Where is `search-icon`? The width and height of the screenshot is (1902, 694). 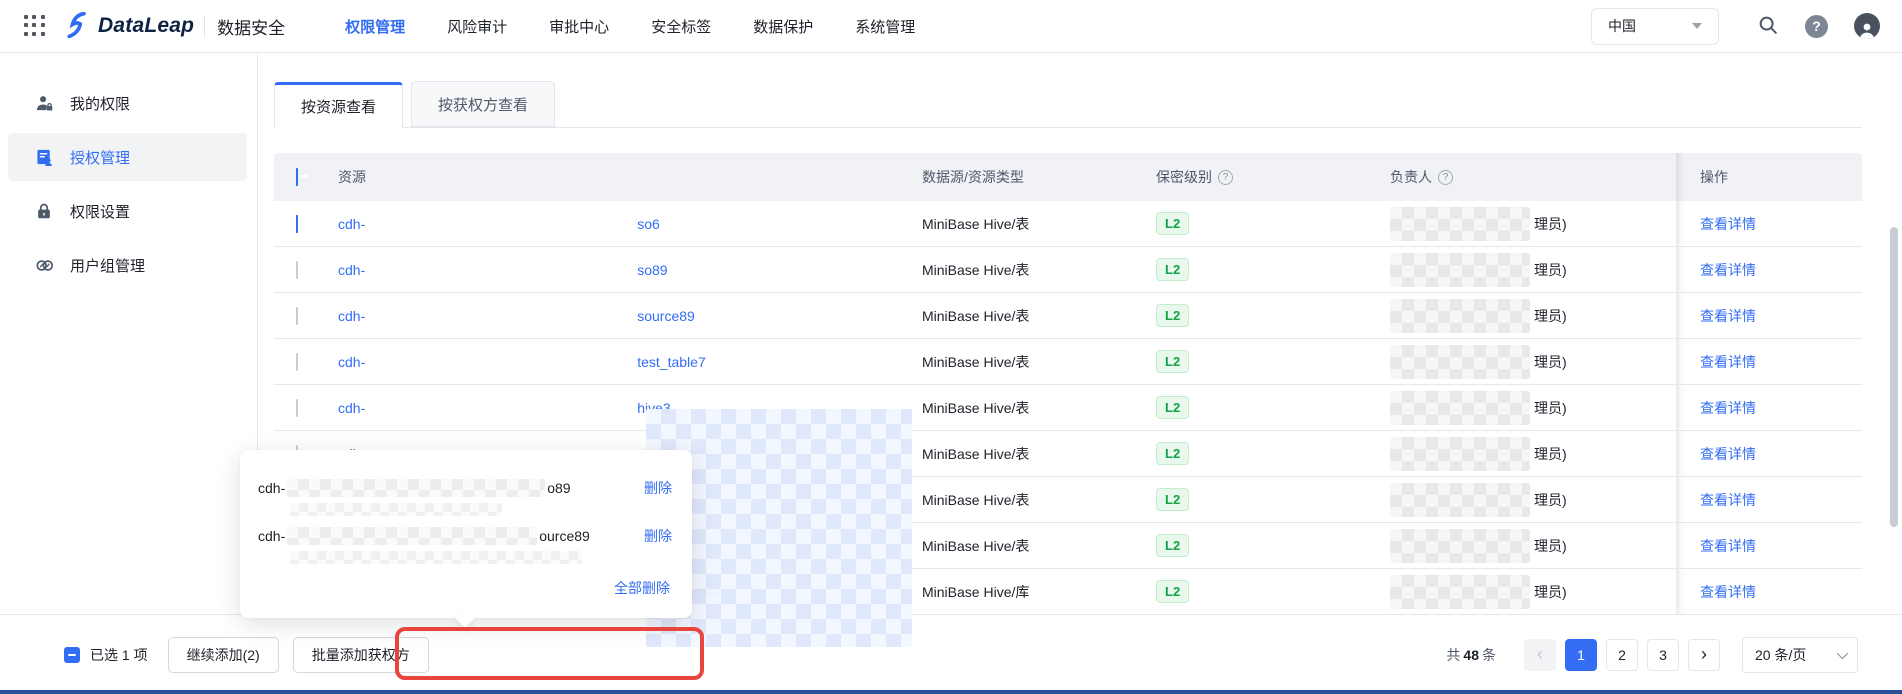 search-icon is located at coordinates (1768, 26).